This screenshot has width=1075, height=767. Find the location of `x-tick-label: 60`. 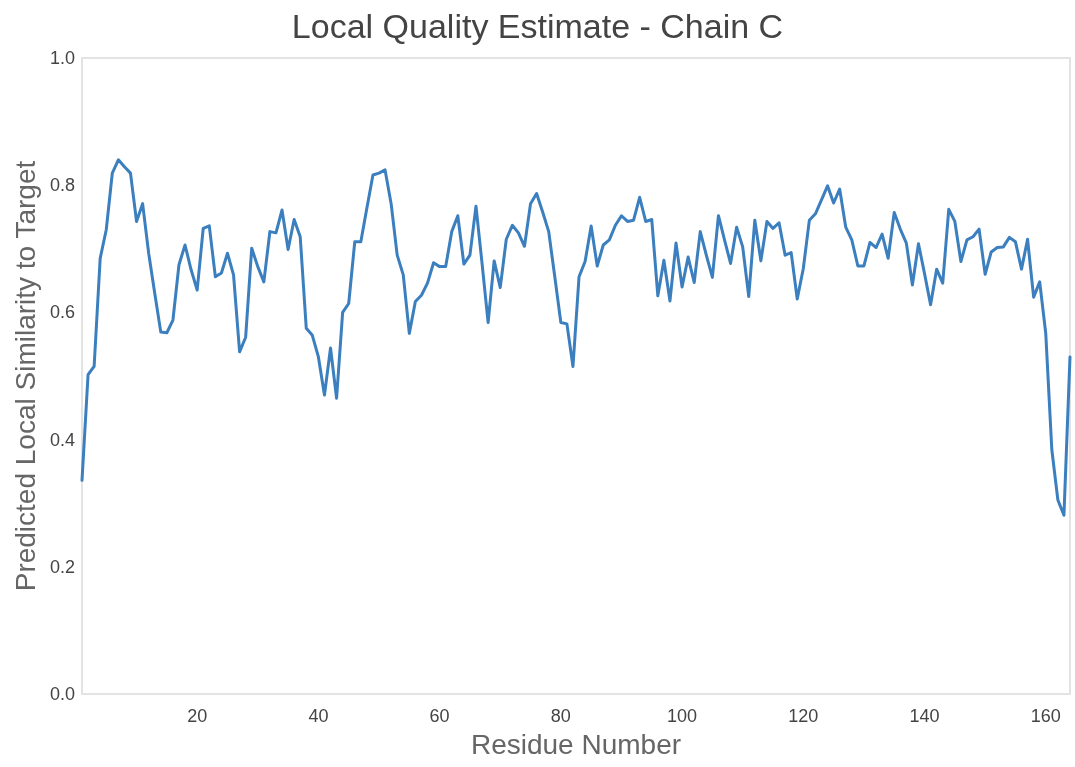

x-tick-label: 60 is located at coordinates (439, 716).